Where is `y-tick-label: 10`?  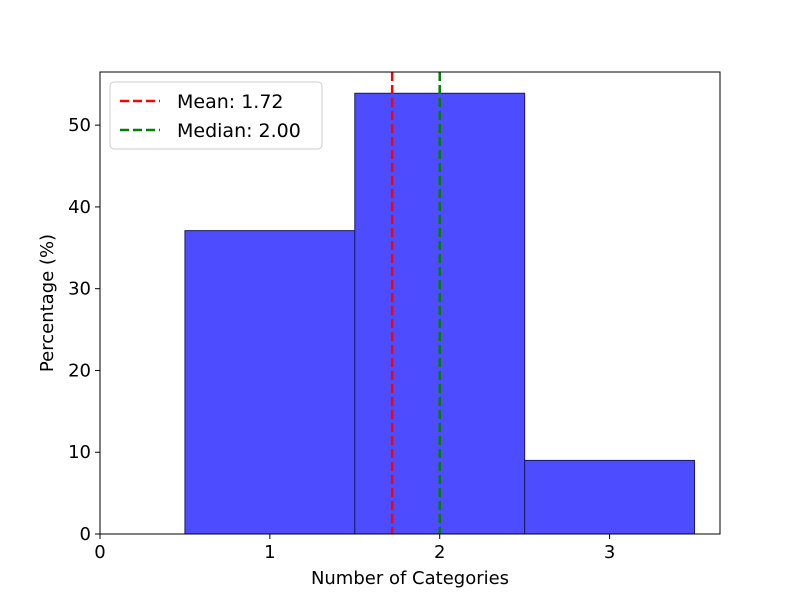
y-tick-label: 10 is located at coordinates (79, 452).